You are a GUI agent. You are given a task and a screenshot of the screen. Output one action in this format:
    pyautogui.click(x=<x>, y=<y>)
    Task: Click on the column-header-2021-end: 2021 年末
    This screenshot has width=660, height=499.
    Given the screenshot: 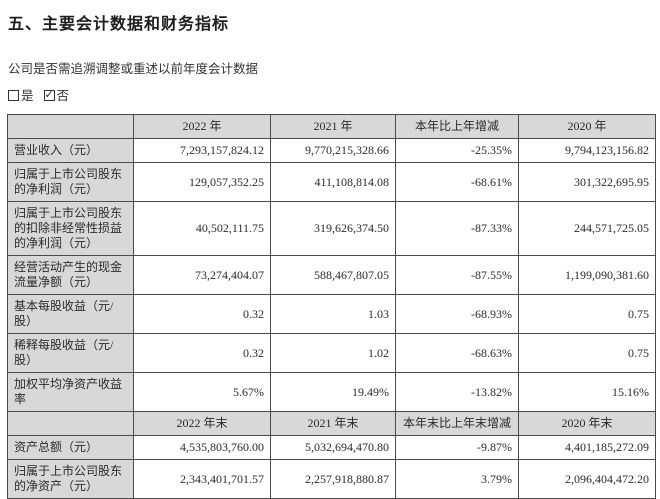 What is the action you would take?
    pyautogui.click(x=333, y=423)
    